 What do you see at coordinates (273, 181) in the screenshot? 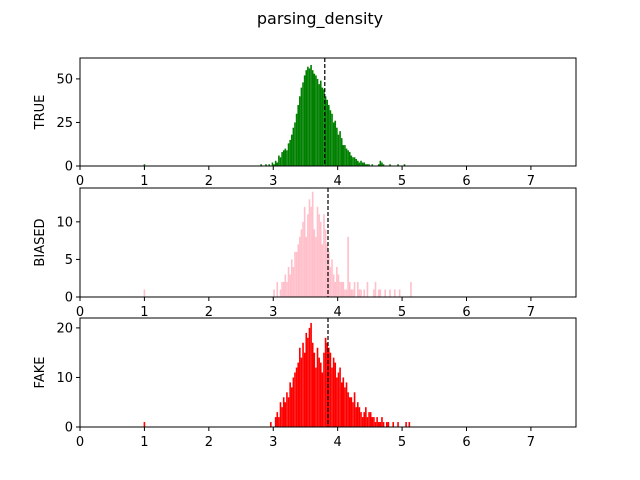
I see `x-tick-label: 3` at bounding box center [273, 181].